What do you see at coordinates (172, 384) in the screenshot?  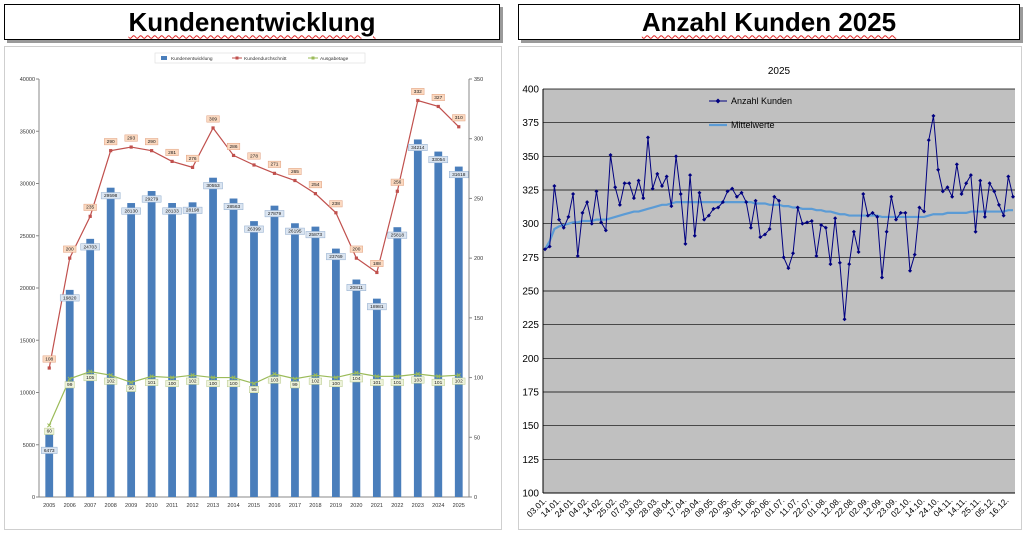 I see `label-ausgabetage: 100` at bounding box center [172, 384].